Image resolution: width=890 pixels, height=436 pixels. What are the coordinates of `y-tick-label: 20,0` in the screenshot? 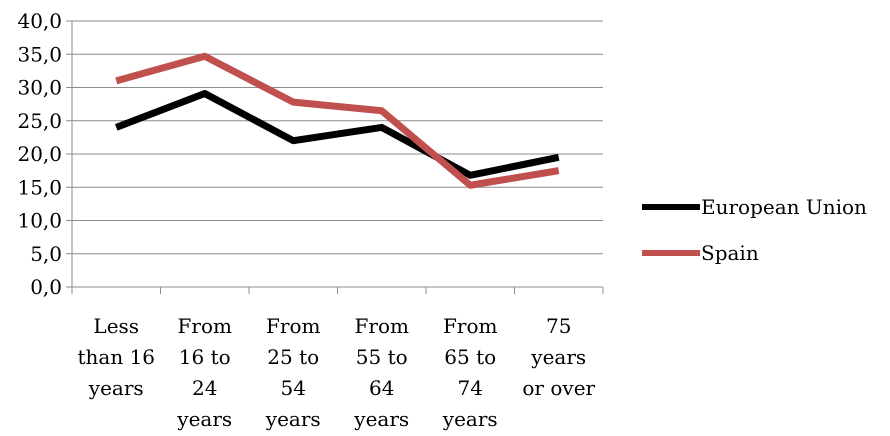 It's located at (39, 154).